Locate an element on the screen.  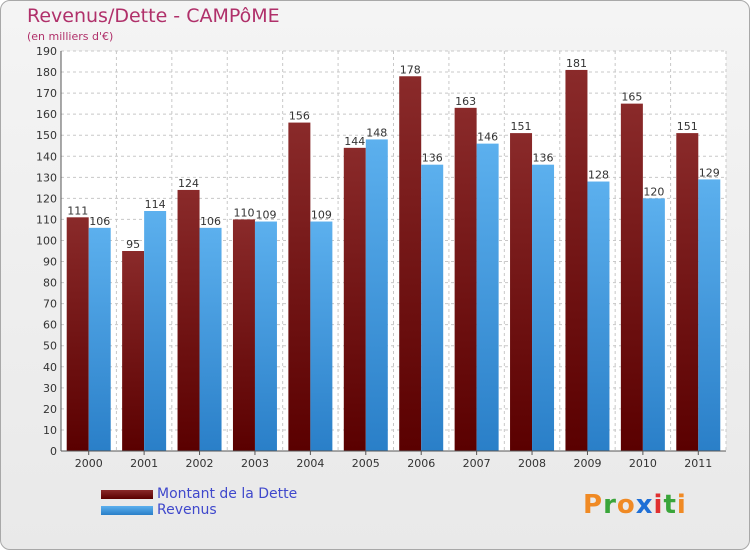
legend-swatch-revenus is located at coordinates (127, 510).